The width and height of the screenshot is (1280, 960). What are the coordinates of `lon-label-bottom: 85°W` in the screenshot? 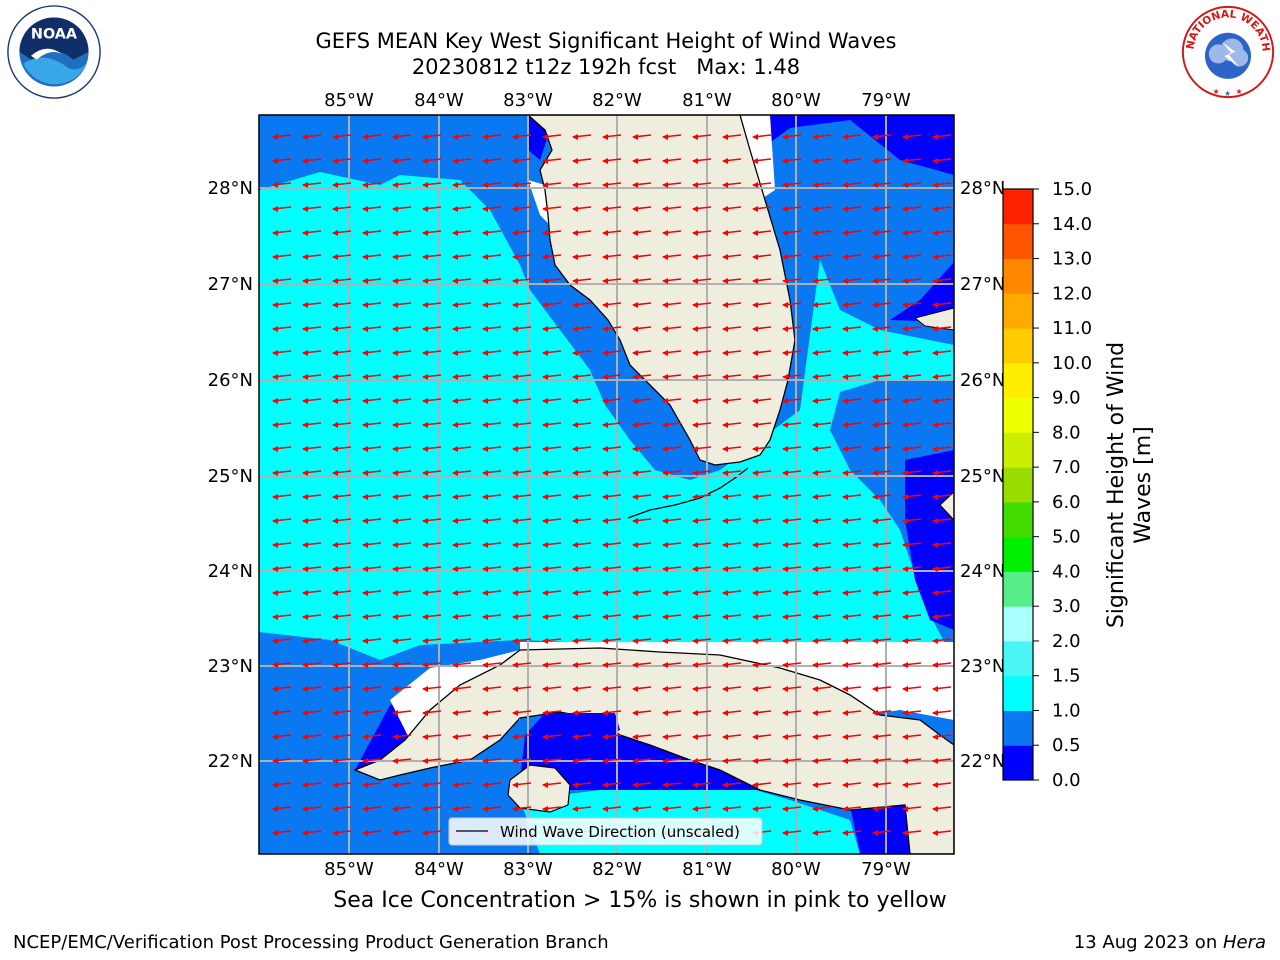 It's located at (349, 869).